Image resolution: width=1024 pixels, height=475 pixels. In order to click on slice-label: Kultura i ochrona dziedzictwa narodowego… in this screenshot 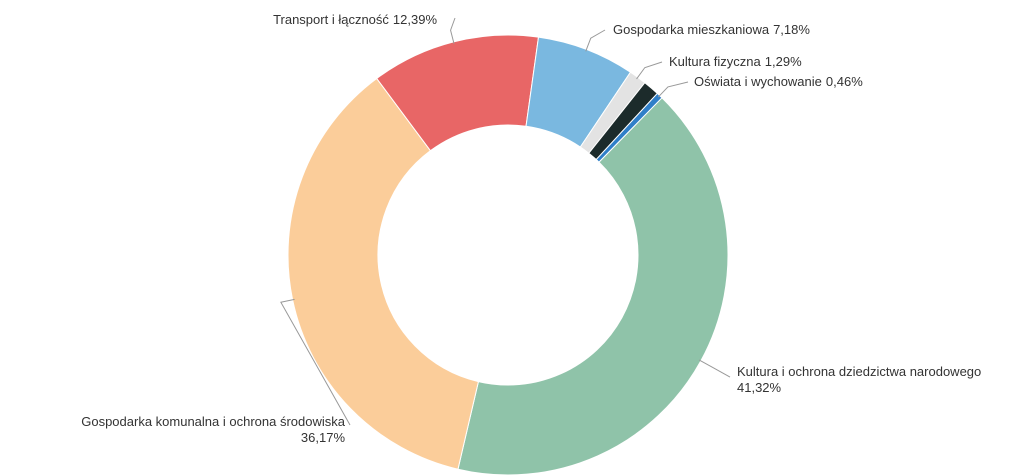, I will do `click(859, 379)`.